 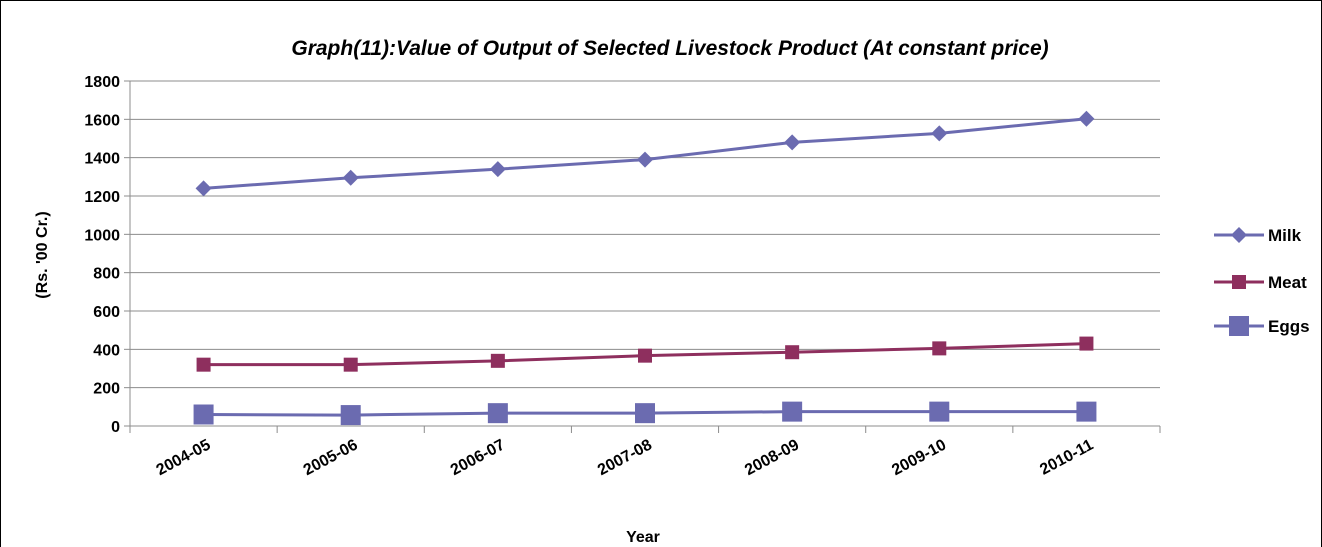 I want to click on y-tick-label: 200, so click(x=106, y=389).